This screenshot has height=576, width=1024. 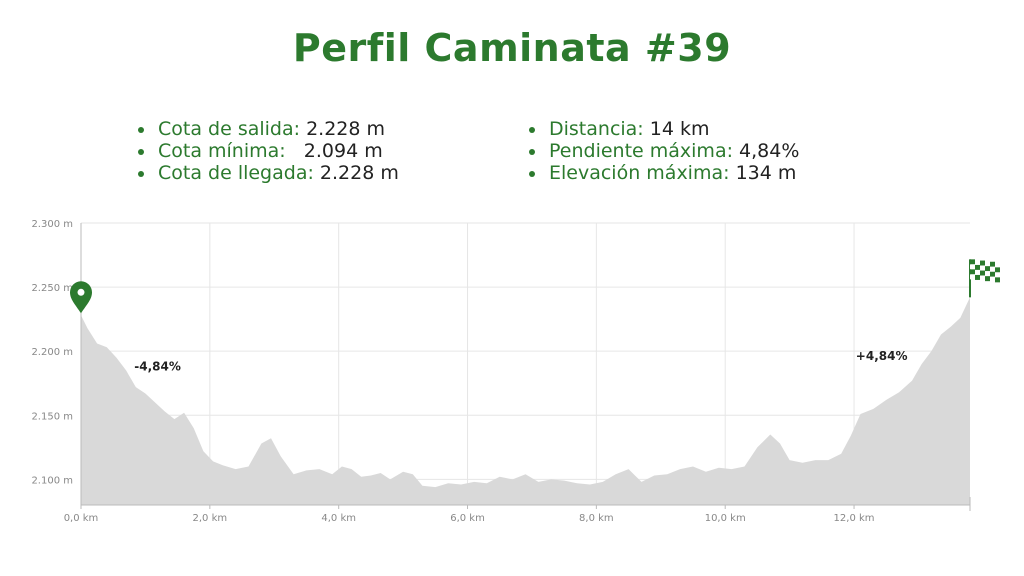 What do you see at coordinates (52, 416) in the screenshot?
I see `y-tick-label: 2.150 m` at bounding box center [52, 416].